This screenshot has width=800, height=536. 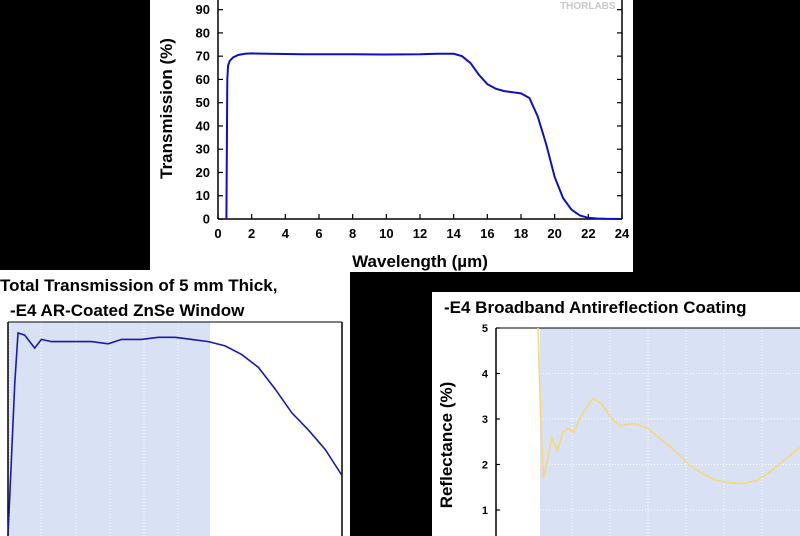 What do you see at coordinates (251, 233) in the screenshot?
I see `x-tick-label: 2` at bounding box center [251, 233].